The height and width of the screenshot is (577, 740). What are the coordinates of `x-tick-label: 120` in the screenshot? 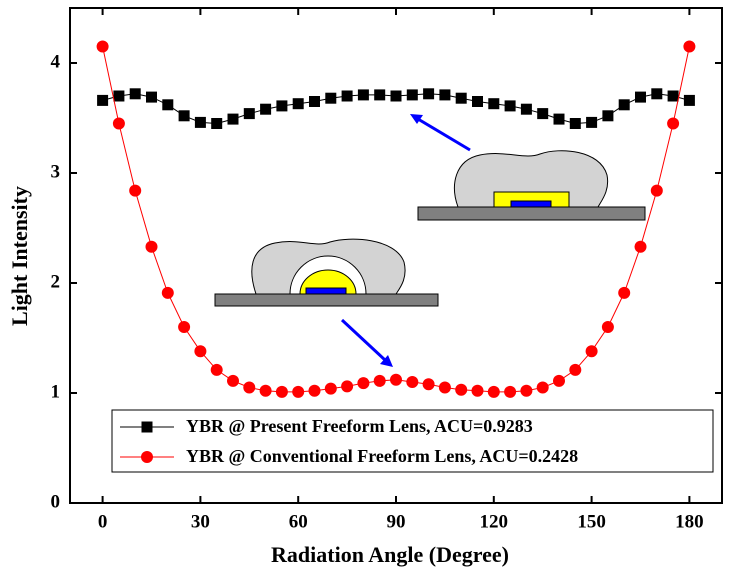 It's located at (494, 521).